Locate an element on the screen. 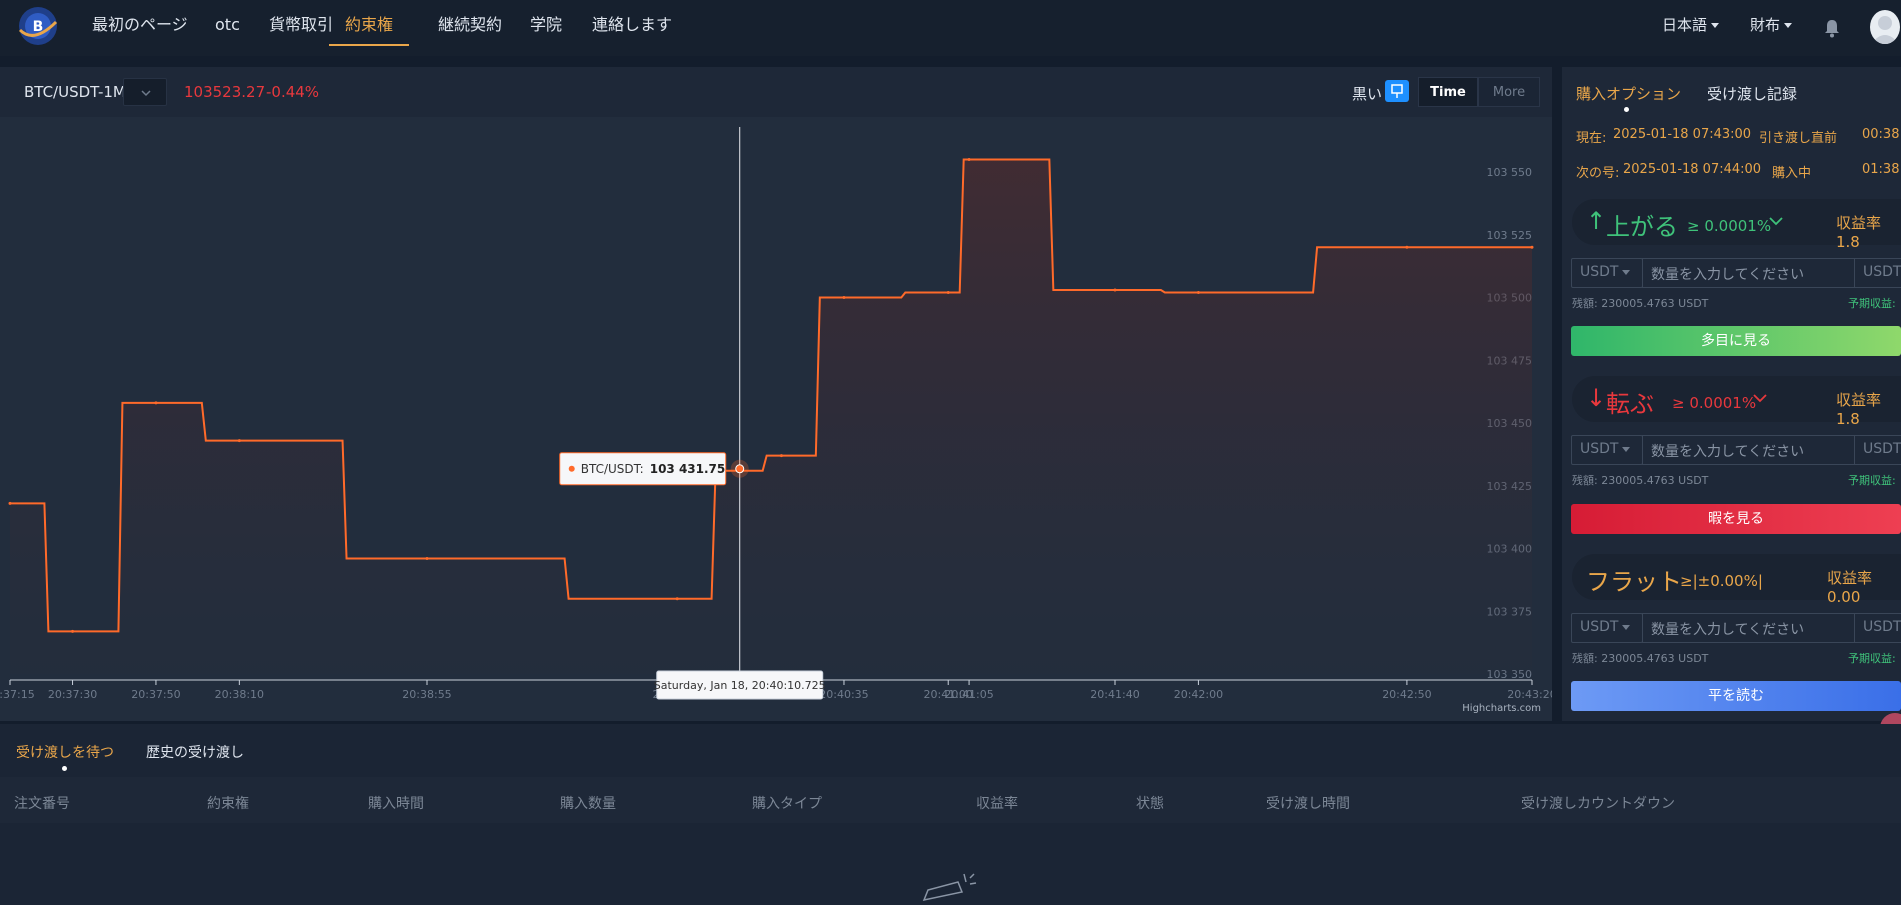 The image size is (1901, 905). pin-icon is located at coordinates (1397, 91).